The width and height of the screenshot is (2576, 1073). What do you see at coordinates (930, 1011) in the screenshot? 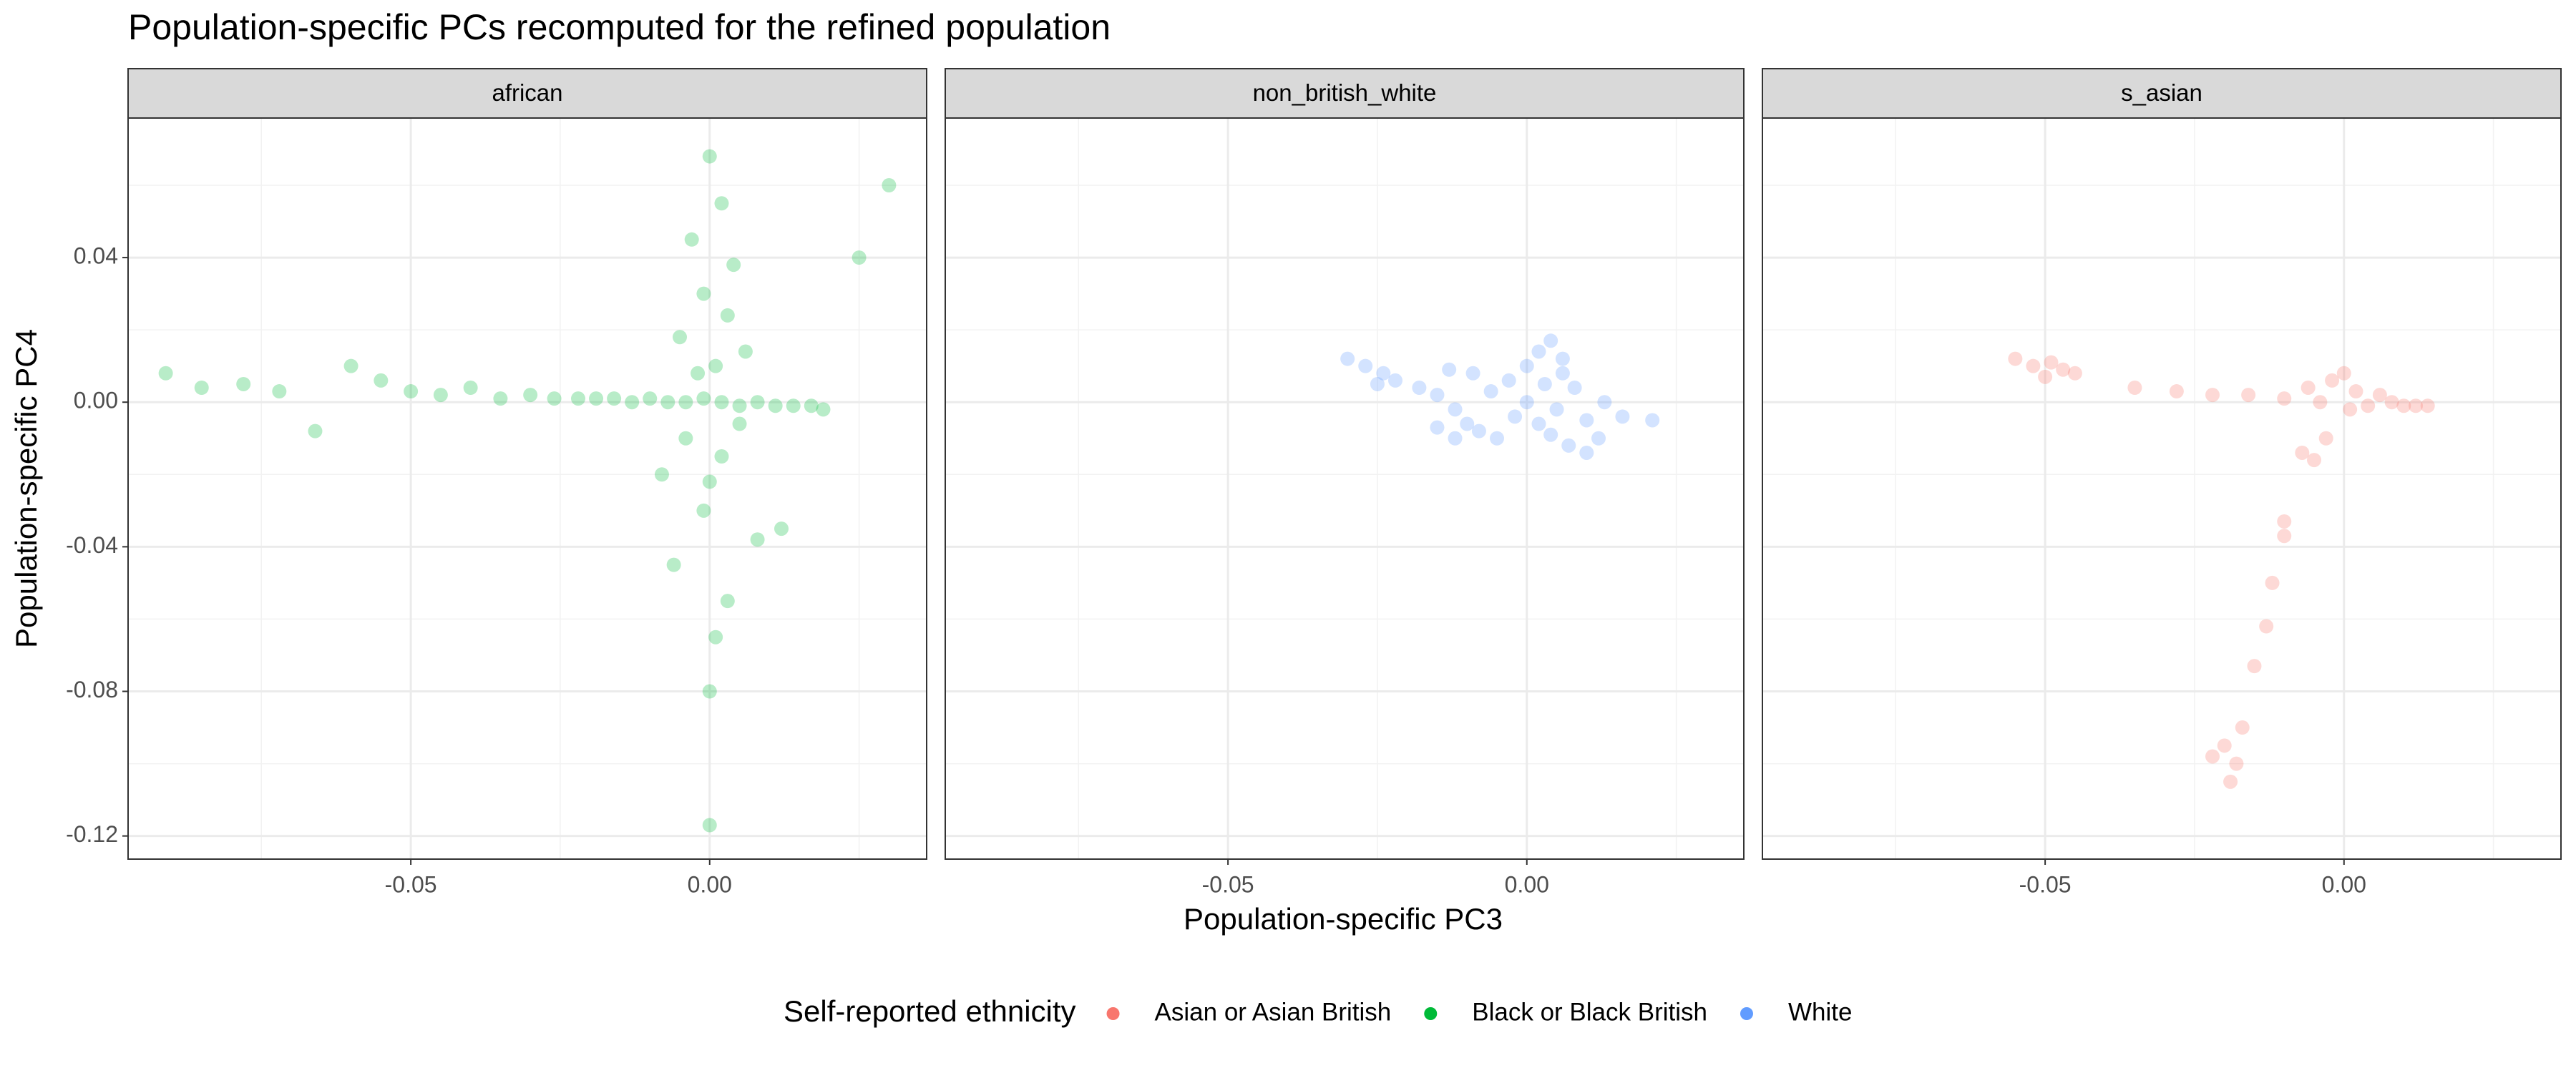
I see `legend-title: Self-reported ethnicity` at bounding box center [930, 1011].